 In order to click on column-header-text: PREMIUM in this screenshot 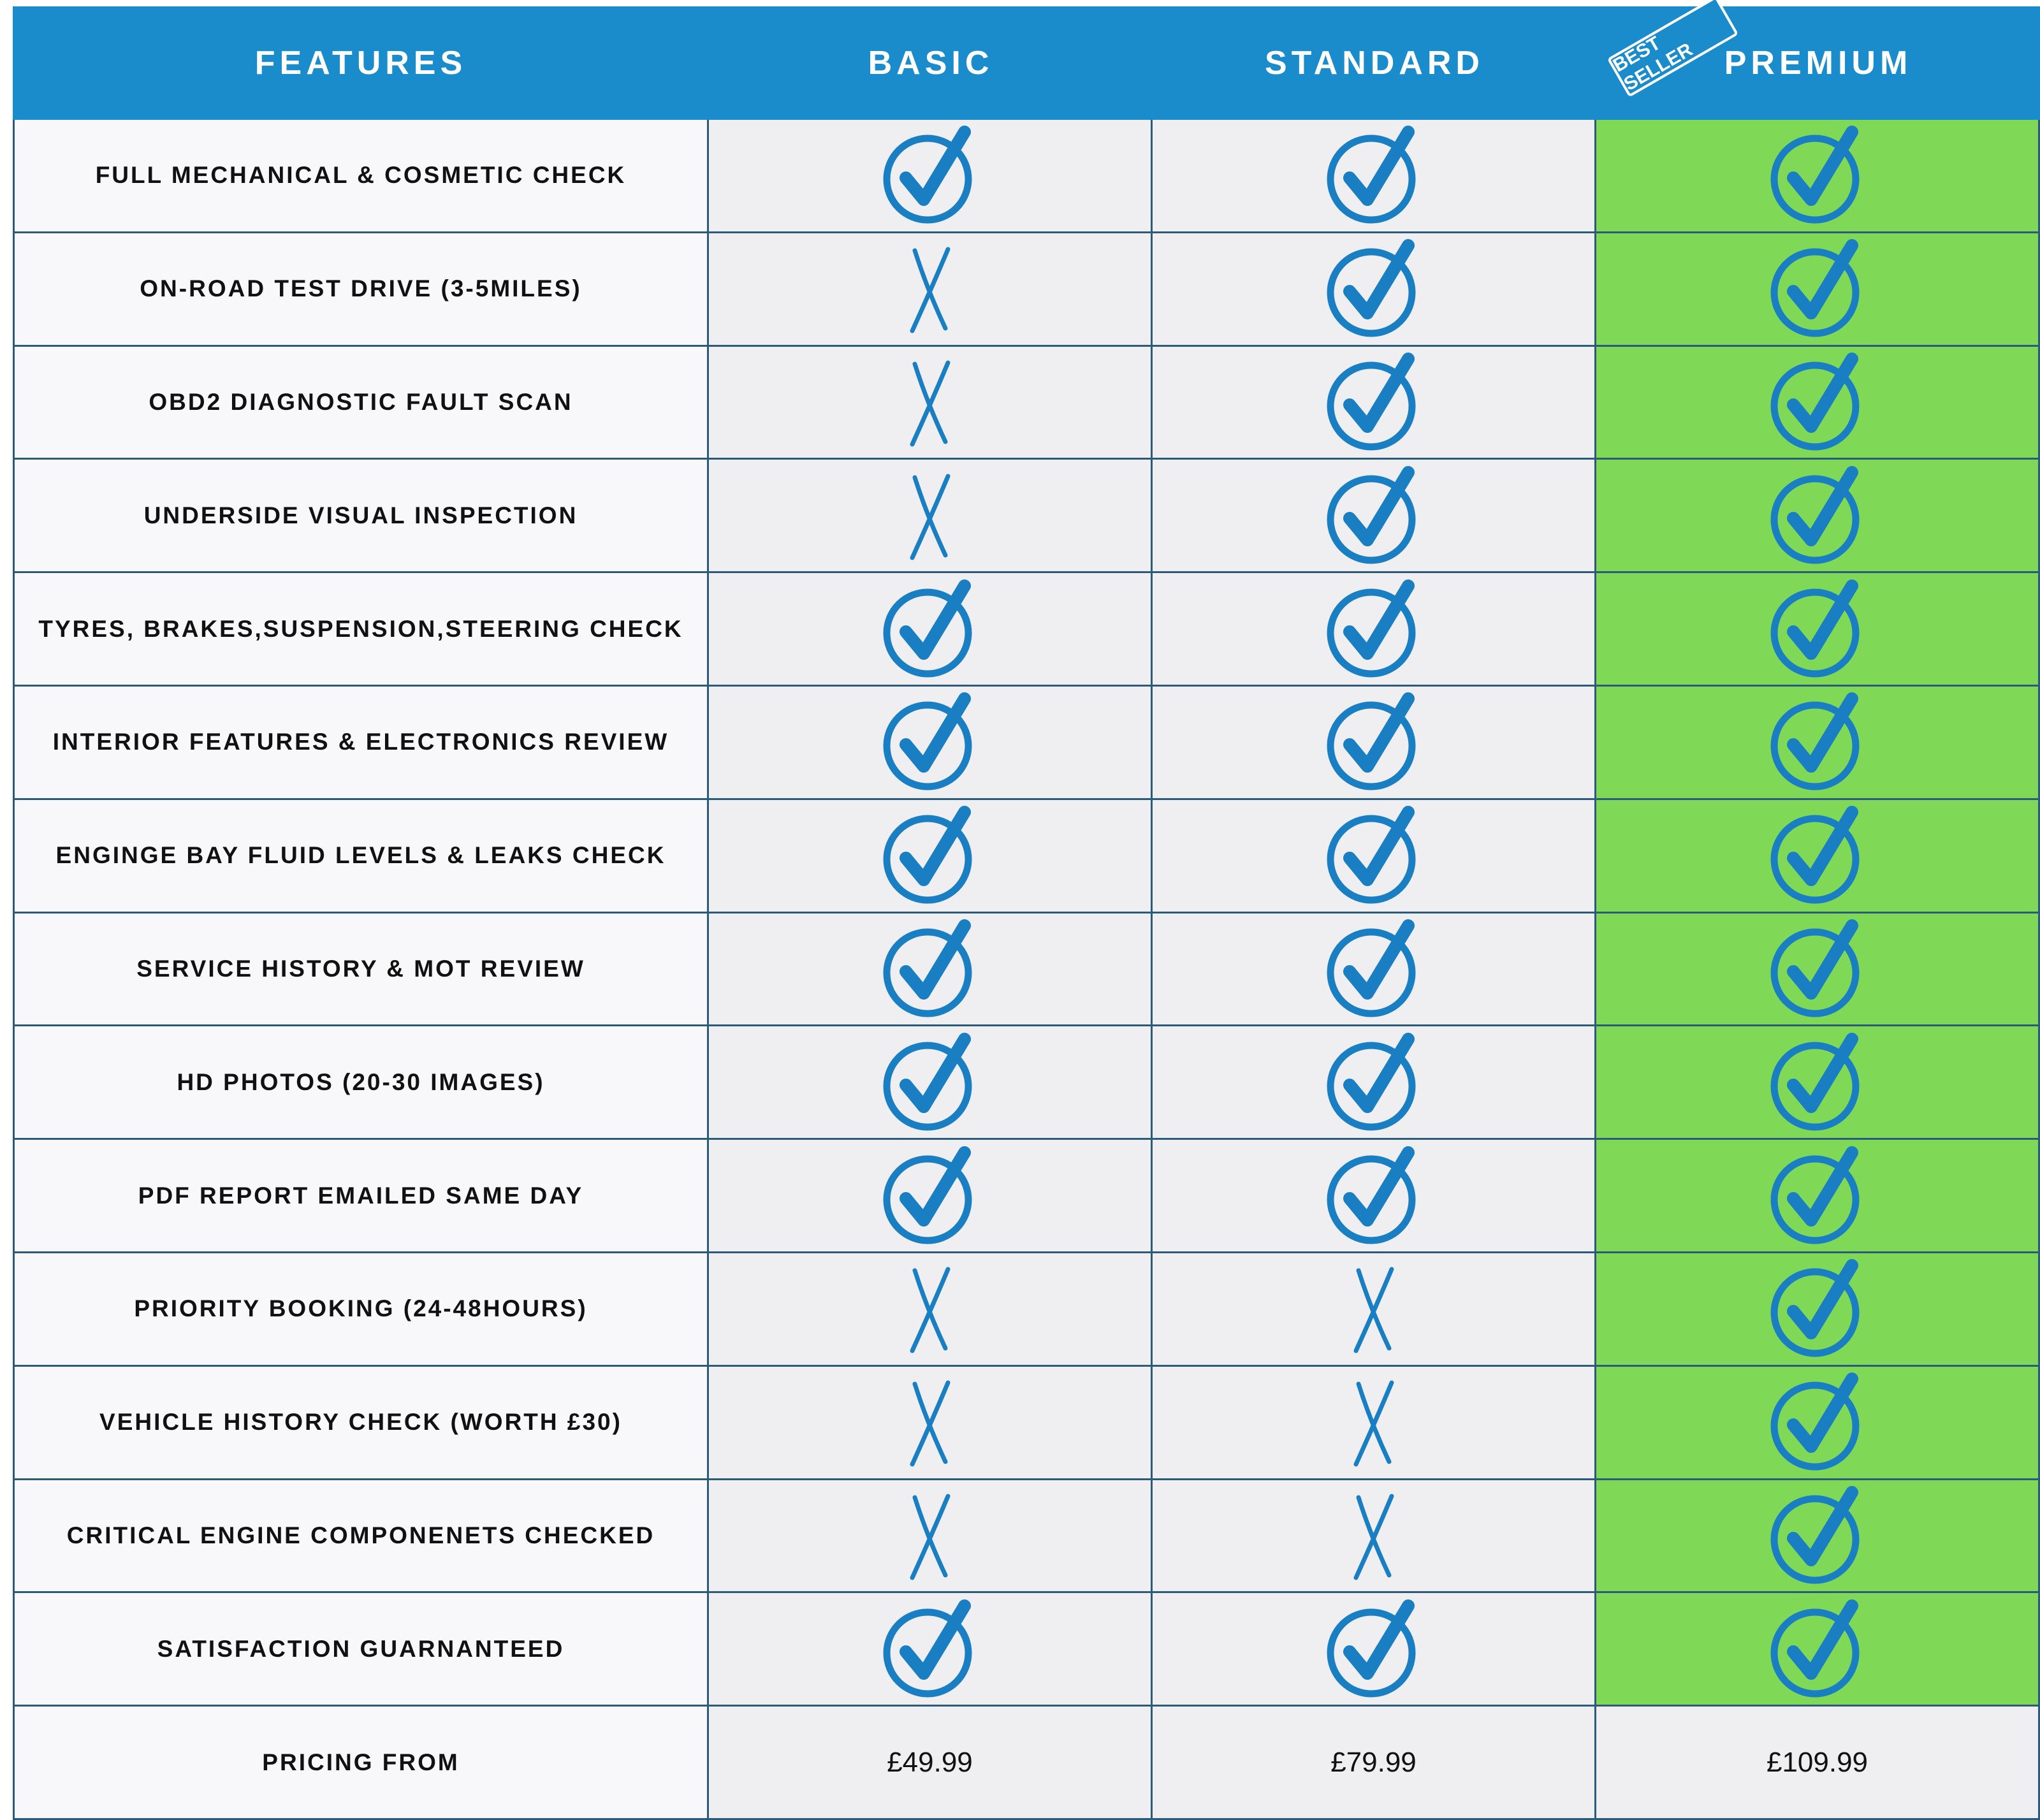, I will do `click(1818, 63)`.